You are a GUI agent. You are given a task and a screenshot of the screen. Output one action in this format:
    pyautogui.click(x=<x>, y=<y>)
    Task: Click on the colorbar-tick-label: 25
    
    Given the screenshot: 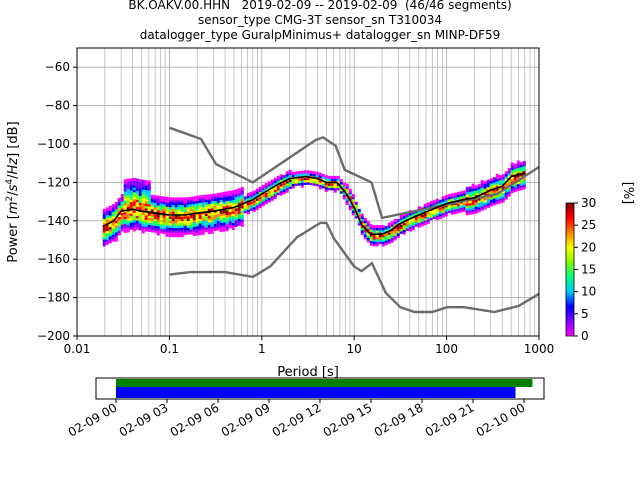 What is the action you would take?
    pyautogui.click(x=588, y=225)
    